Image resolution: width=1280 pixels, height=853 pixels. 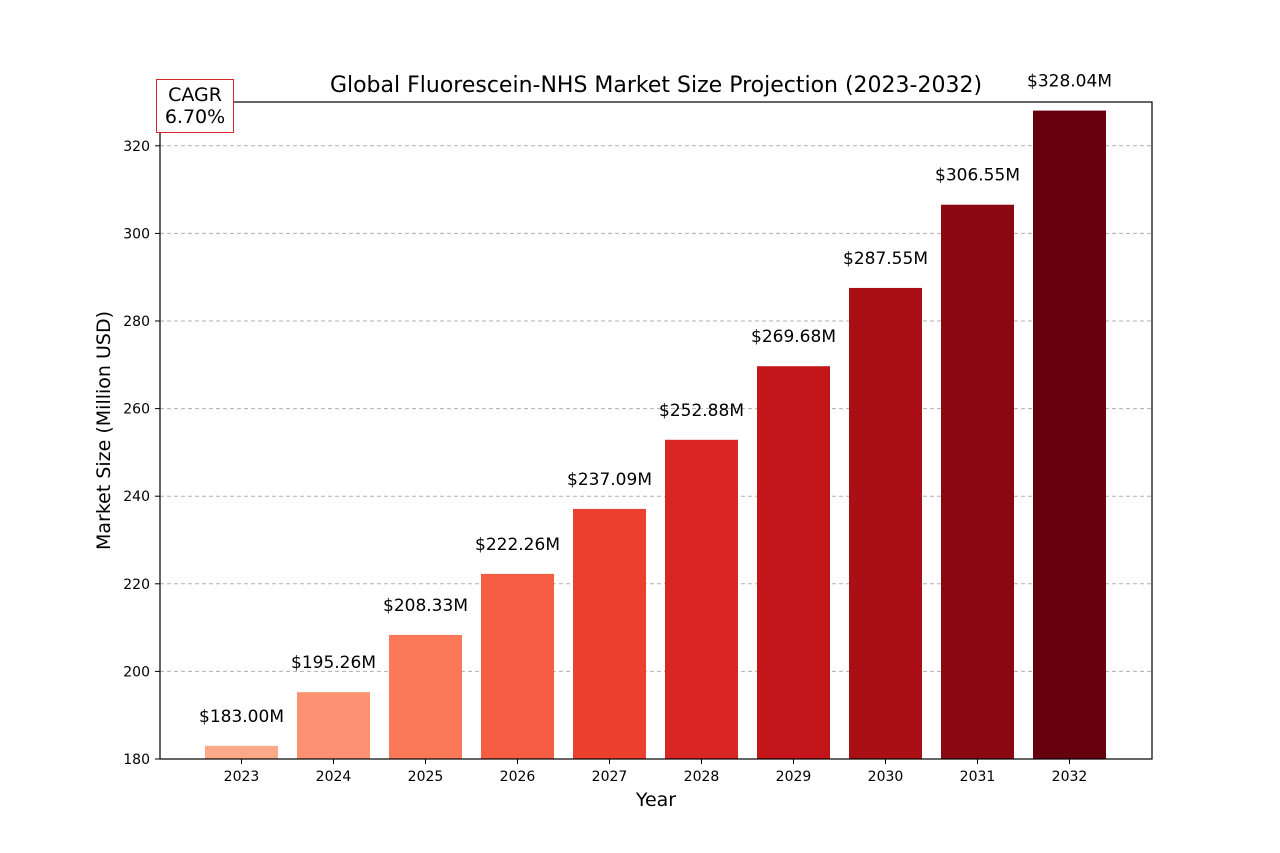 What do you see at coordinates (885, 523) in the screenshot?
I see `bar-2030` at bounding box center [885, 523].